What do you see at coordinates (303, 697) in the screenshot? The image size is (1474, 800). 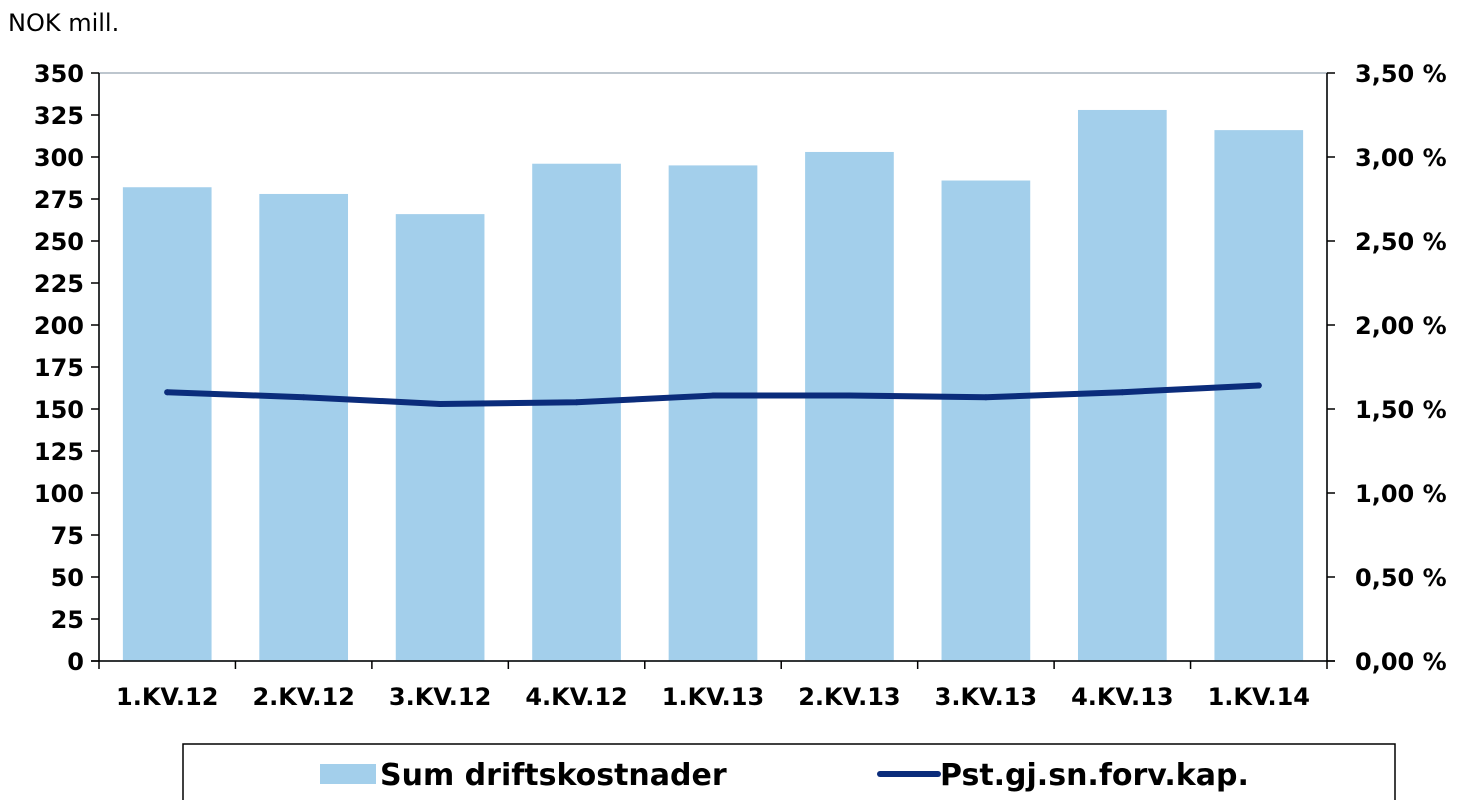 I see `x-tick-label: 2.KV.12` at bounding box center [303, 697].